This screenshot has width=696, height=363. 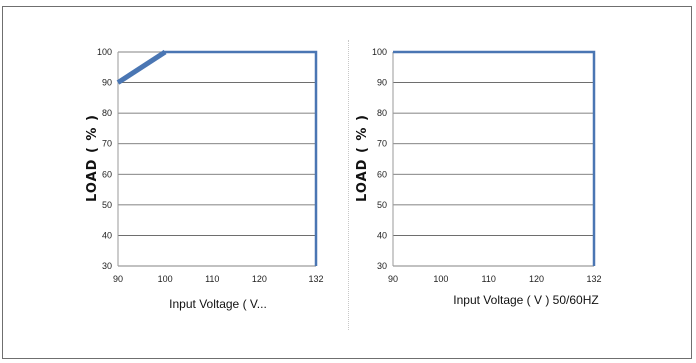 I want to click on chart-1-y-axis-label: LOAD ( % ), so click(x=92, y=158).